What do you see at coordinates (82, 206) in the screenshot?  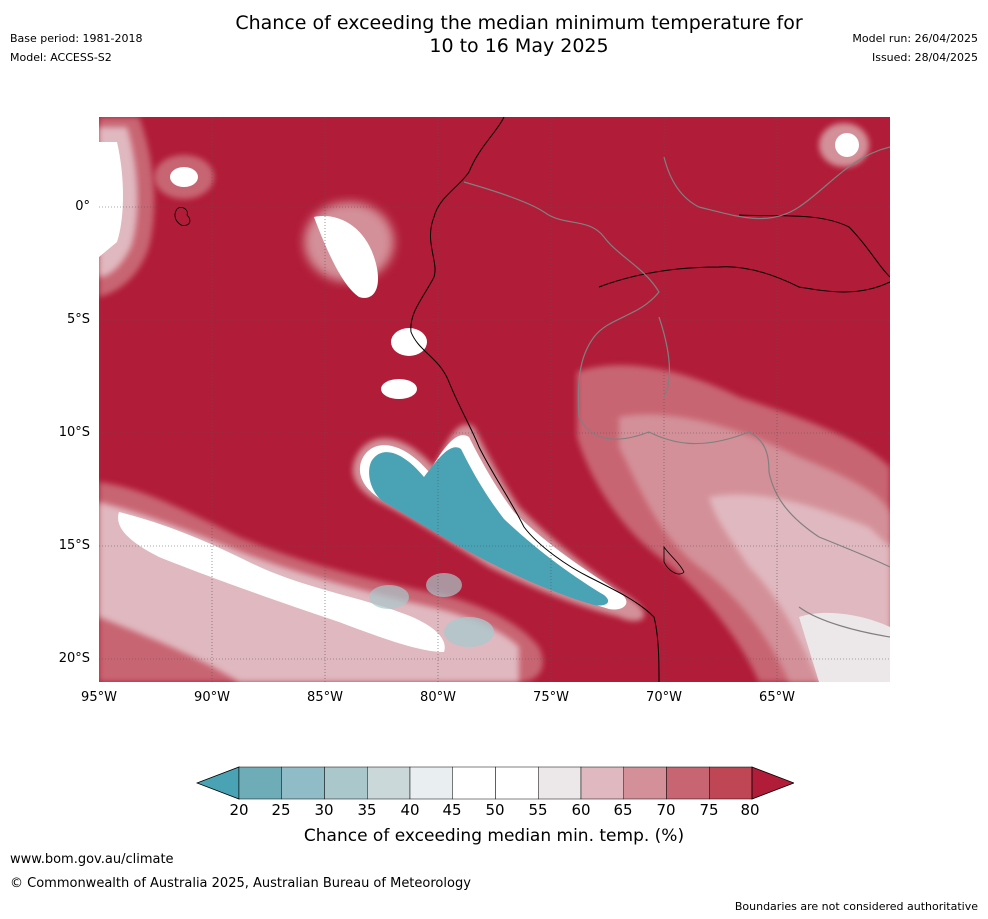 I see `lat-label-0: 0°` at bounding box center [82, 206].